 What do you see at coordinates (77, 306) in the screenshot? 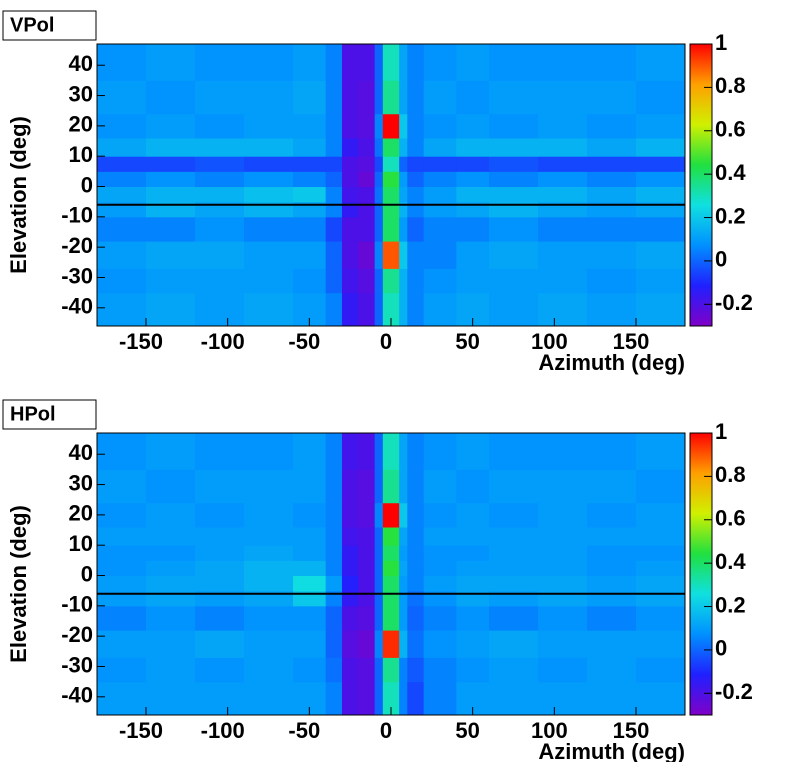
I see `y-tick-label: -40` at bounding box center [77, 306].